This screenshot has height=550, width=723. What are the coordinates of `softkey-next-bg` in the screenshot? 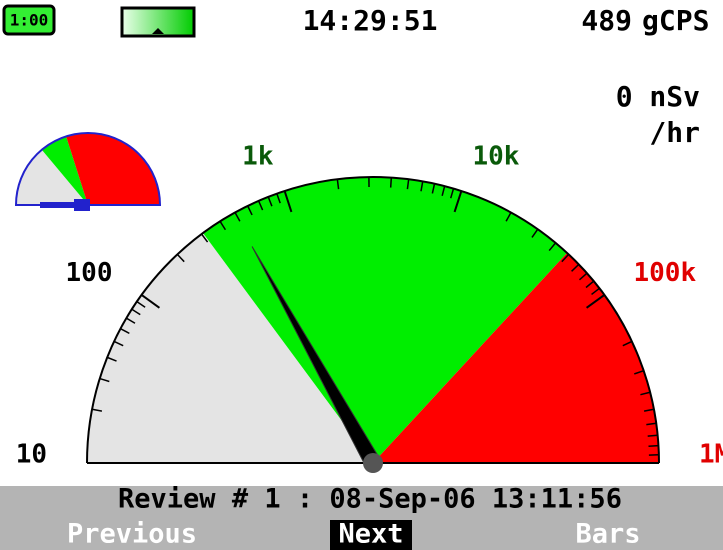 It's located at (371, 535).